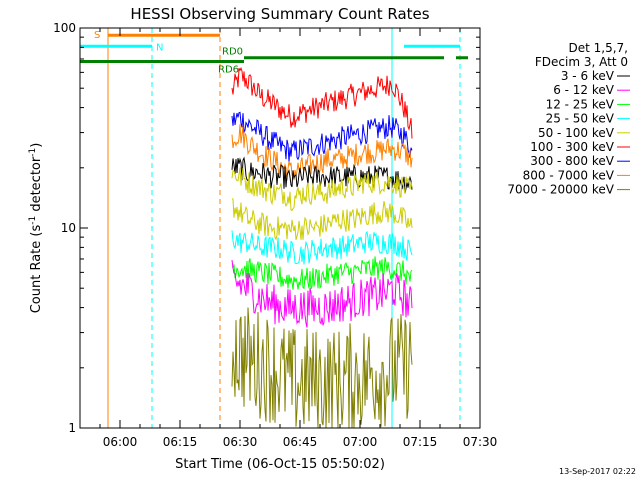 Image resolution: width=640 pixels, height=480 pixels. Describe the element at coordinates (576, 133) in the screenshot. I see `legend-entry-label: 50 - 100 keV` at that location.